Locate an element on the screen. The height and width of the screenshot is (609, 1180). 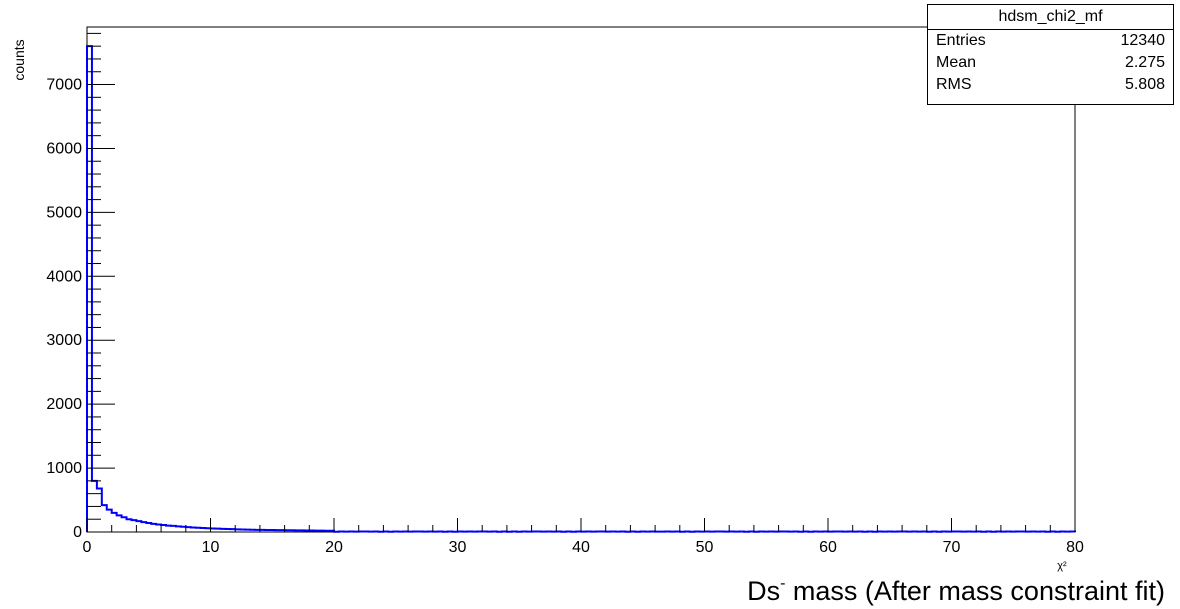
x-axis-title: Ds- mass (After mass constraint fit) is located at coordinates (956, 590).